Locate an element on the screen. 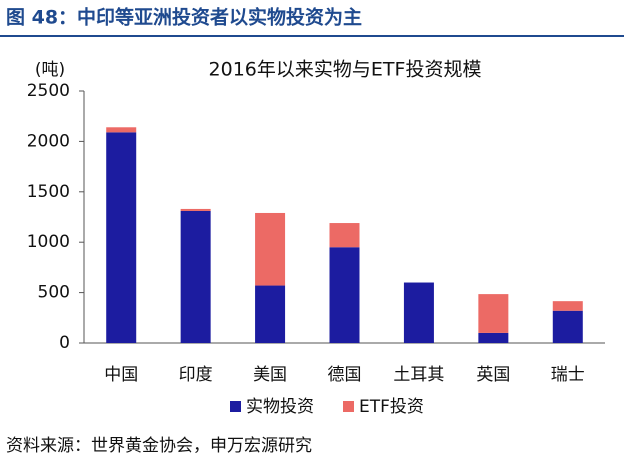 Image resolution: width=624 pixels, height=468 pixels. y-tick-label: 1000 is located at coordinates (48, 242).